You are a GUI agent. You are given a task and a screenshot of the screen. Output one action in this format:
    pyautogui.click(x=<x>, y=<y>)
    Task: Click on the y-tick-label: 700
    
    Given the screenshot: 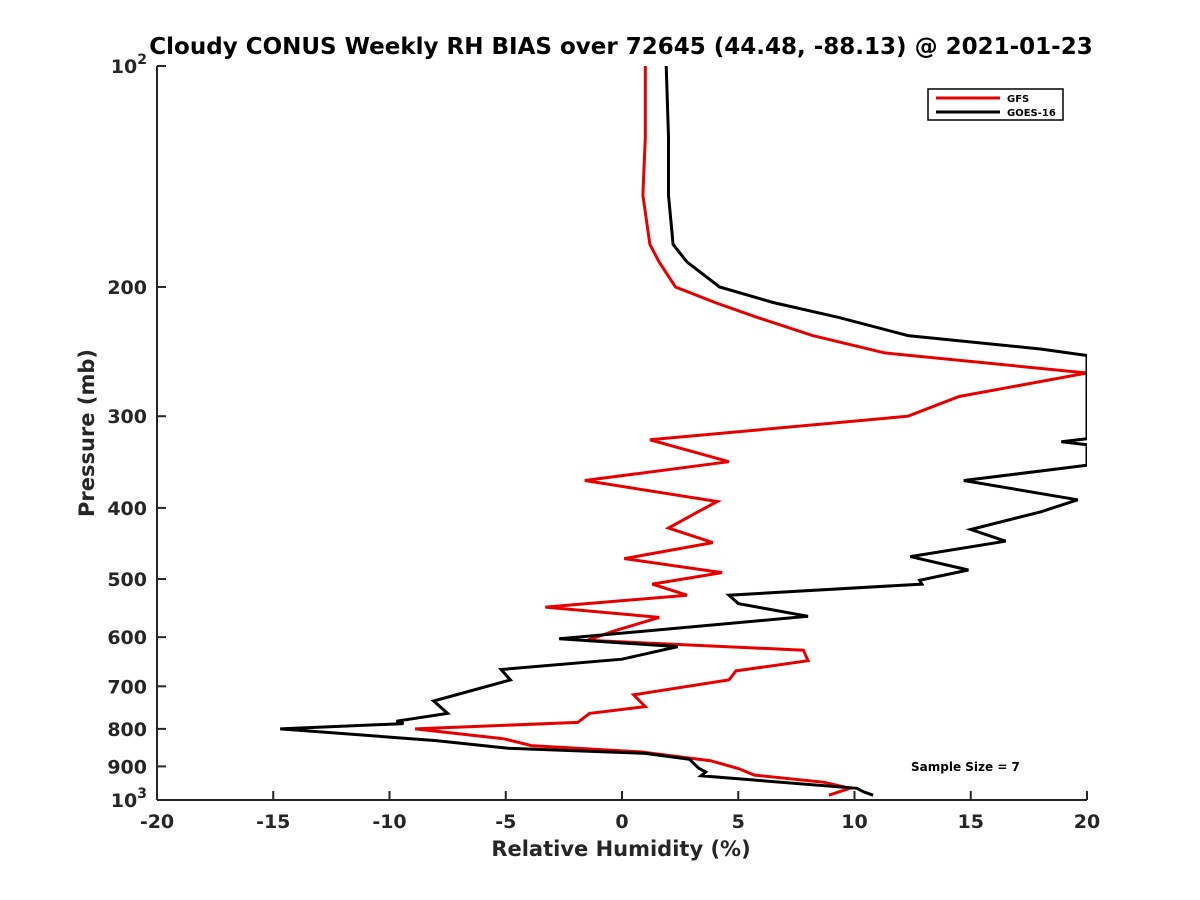 What is the action you would take?
    pyautogui.click(x=127, y=687)
    